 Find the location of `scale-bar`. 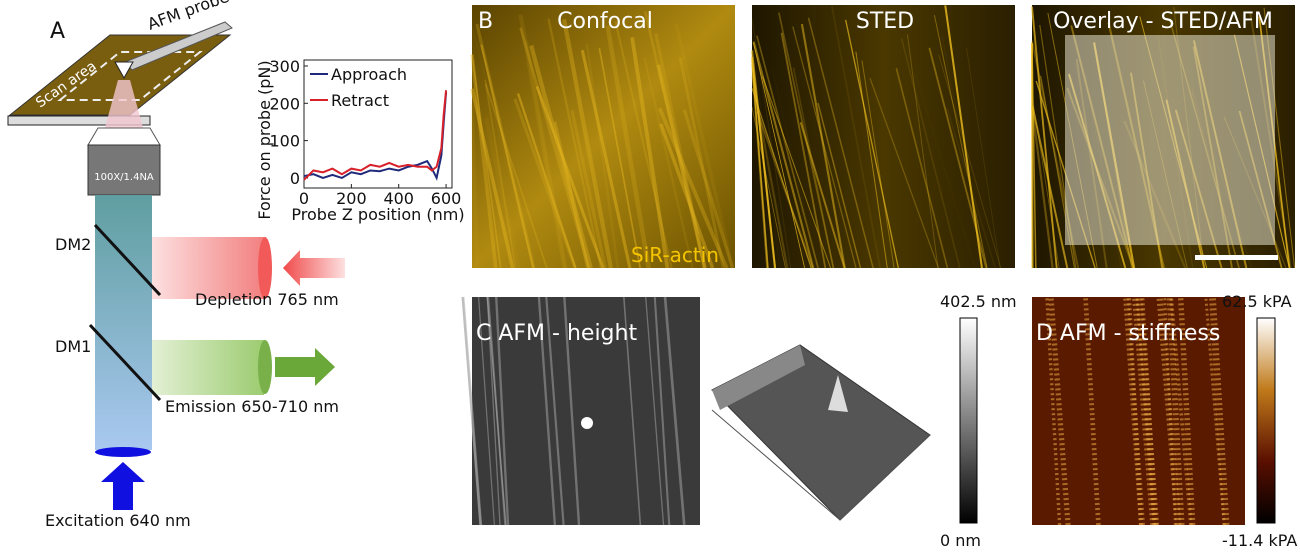

scale-bar is located at coordinates (1236, 257).